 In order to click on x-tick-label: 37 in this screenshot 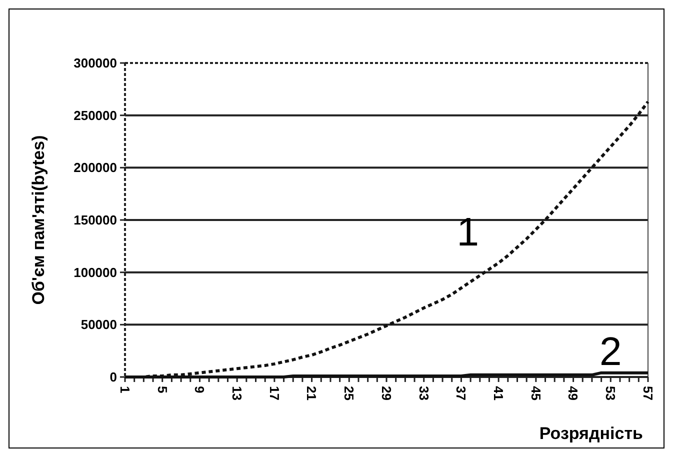, I will do `click(461, 393)`.